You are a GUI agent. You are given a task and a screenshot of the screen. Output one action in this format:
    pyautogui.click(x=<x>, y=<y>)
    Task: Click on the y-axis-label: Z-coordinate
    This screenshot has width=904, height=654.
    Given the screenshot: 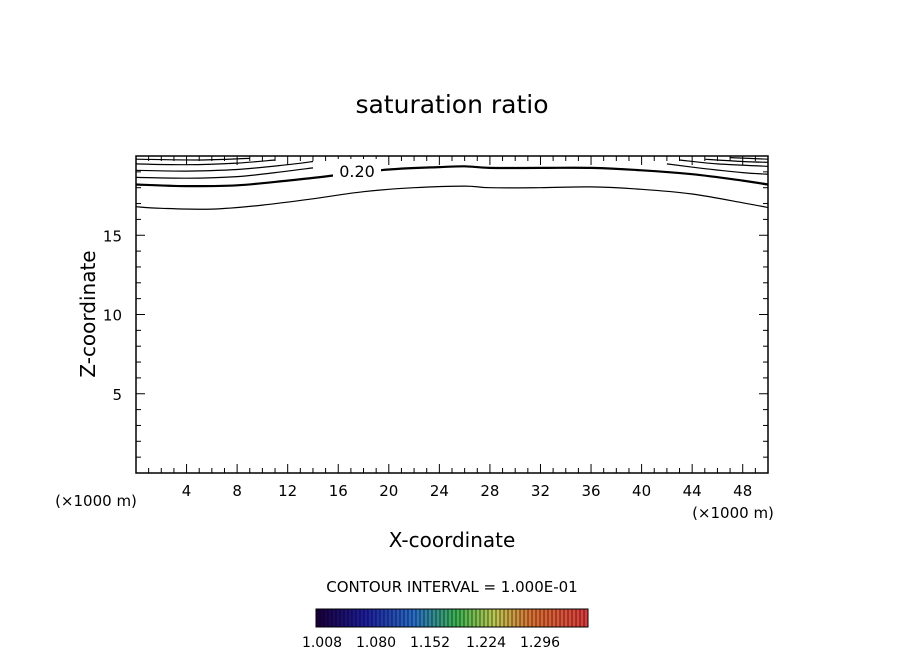 What is the action you would take?
    pyautogui.click(x=88, y=313)
    